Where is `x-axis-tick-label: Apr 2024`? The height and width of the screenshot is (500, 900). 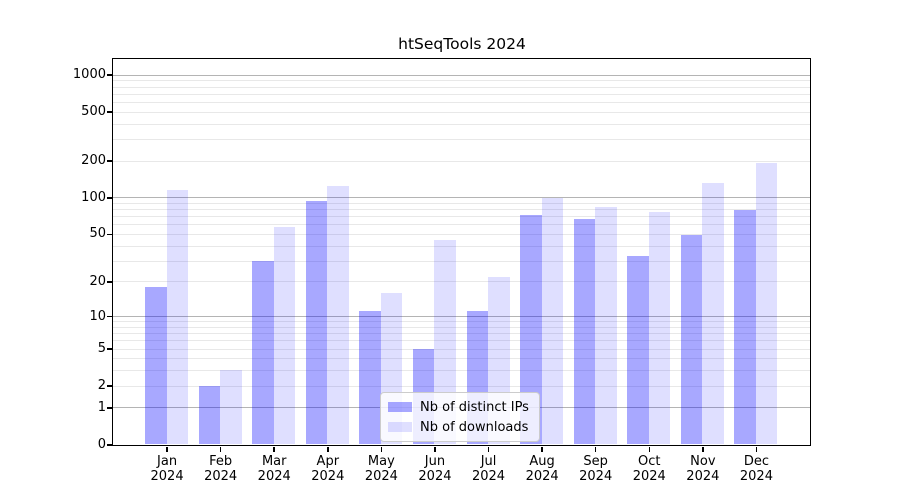
x-axis-tick-label: Apr 2024 is located at coordinates (328, 469).